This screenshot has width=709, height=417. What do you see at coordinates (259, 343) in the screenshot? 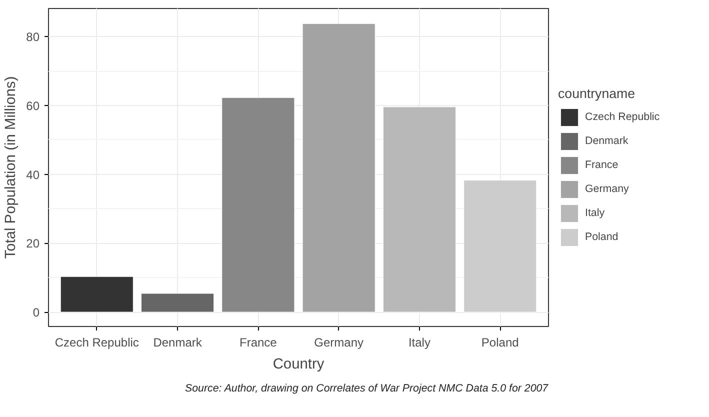
I see `x-tick-label: France` at bounding box center [259, 343].